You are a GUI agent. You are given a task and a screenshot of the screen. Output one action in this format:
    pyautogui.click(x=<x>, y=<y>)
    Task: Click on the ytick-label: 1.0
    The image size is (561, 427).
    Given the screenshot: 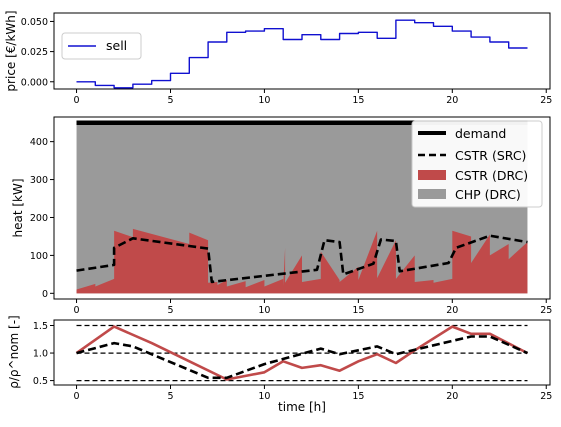 What is the action you would take?
    pyautogui.click(x=40, y=354)
    